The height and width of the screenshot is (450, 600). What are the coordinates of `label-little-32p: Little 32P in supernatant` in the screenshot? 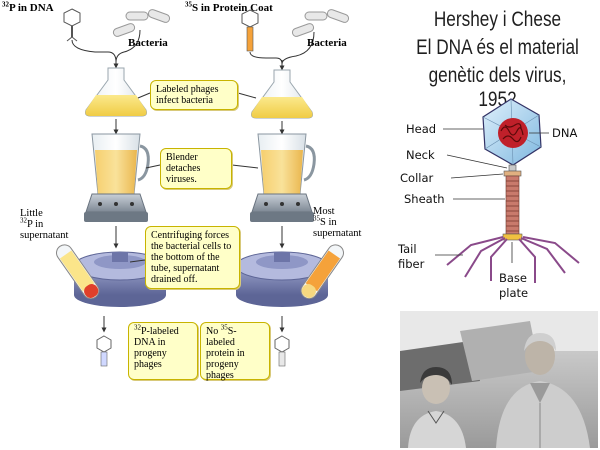 It's located at (44, 224).